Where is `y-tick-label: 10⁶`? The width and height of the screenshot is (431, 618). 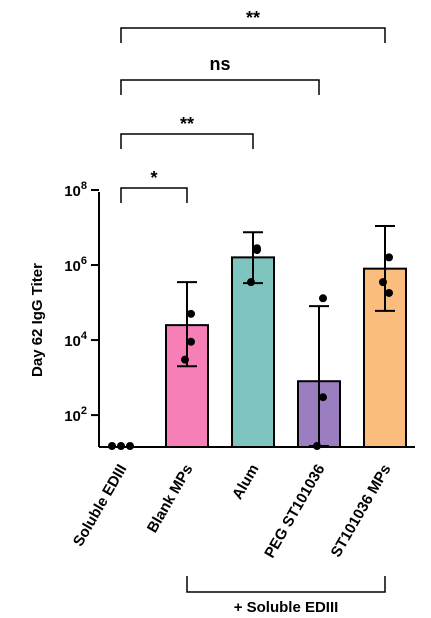
y-tick-label: 10⁶ is located at coordinates (75, 265).